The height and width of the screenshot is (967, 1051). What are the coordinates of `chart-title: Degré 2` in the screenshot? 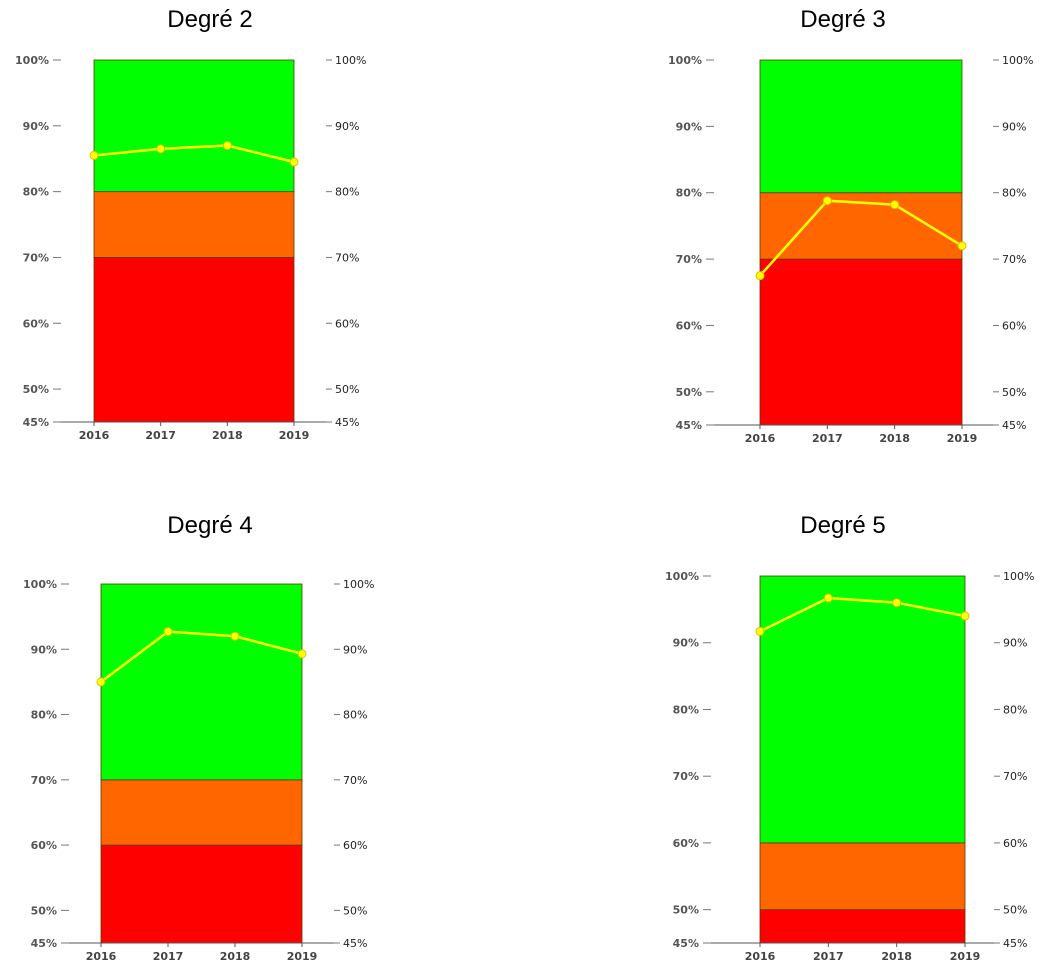 It's located at (210, 19).